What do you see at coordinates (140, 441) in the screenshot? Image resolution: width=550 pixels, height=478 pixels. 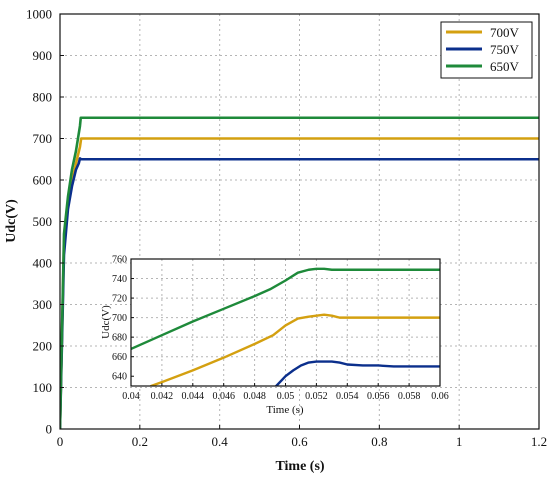 I see `main-x-tick-label: 0.2` at bounding box center [140, 441].